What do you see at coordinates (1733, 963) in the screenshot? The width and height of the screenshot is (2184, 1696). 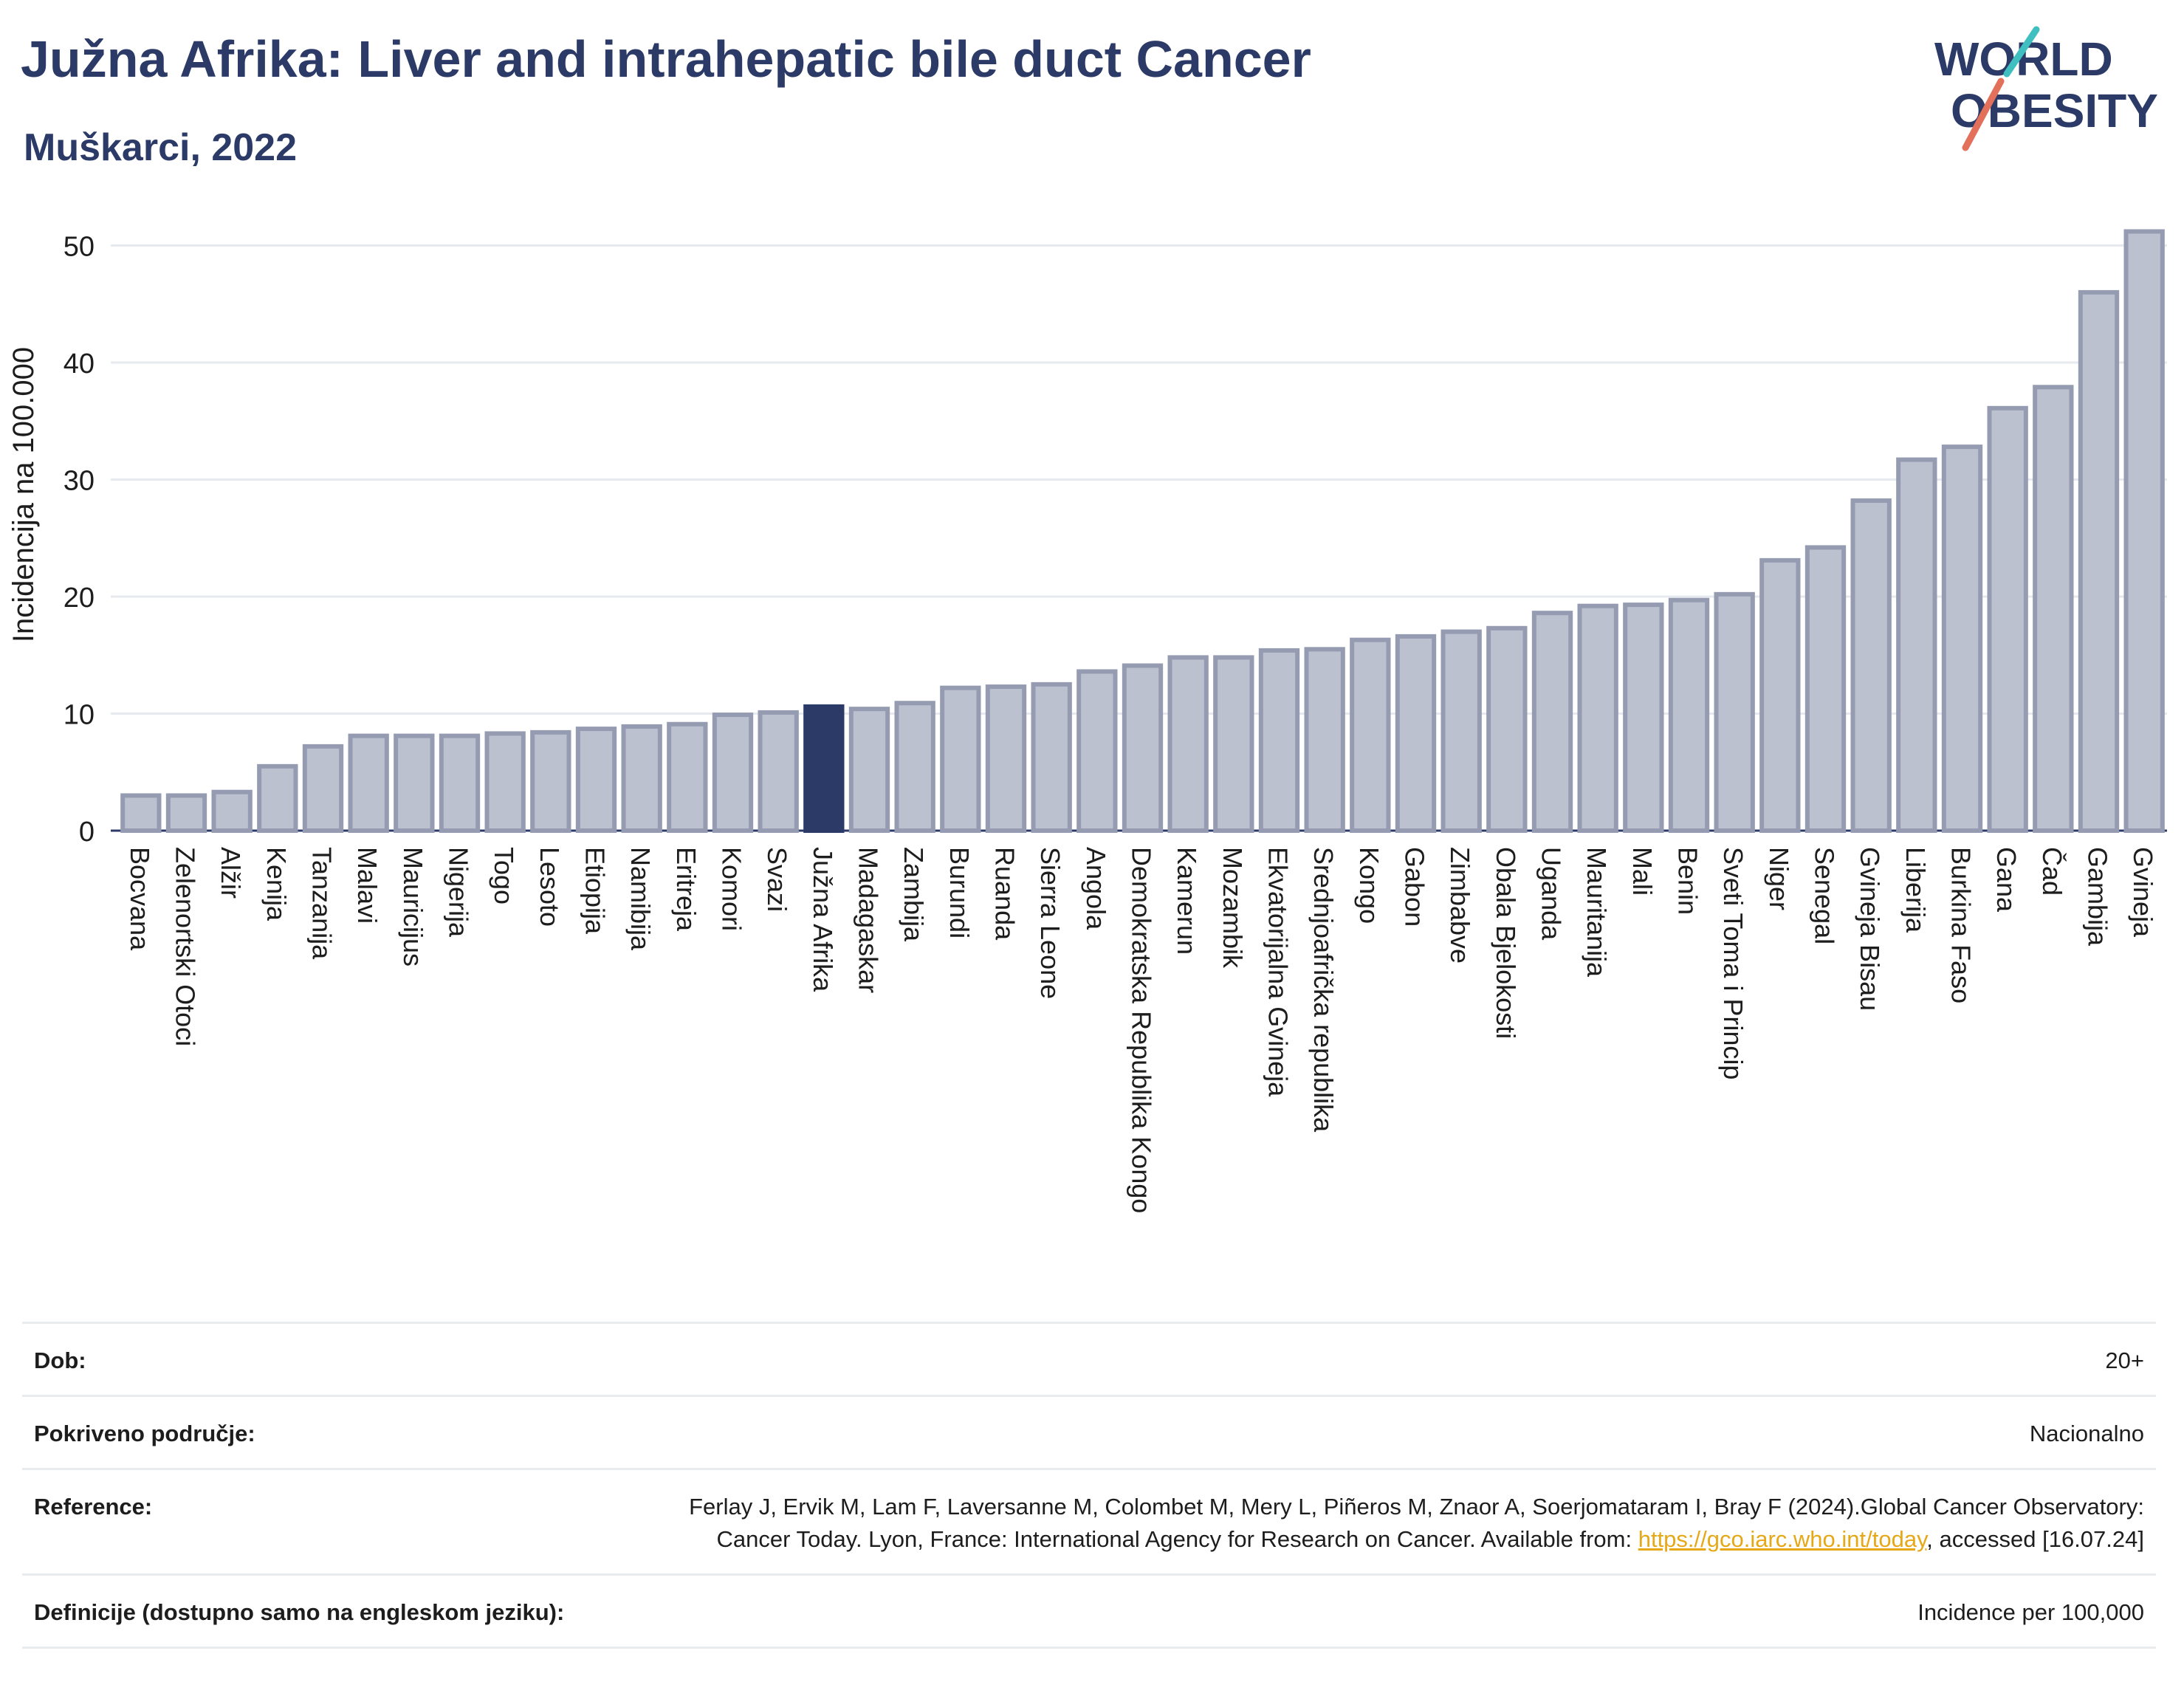 I see `x-tick-label: Sveti Toma i Princip` at bounding box center [1733, 963].